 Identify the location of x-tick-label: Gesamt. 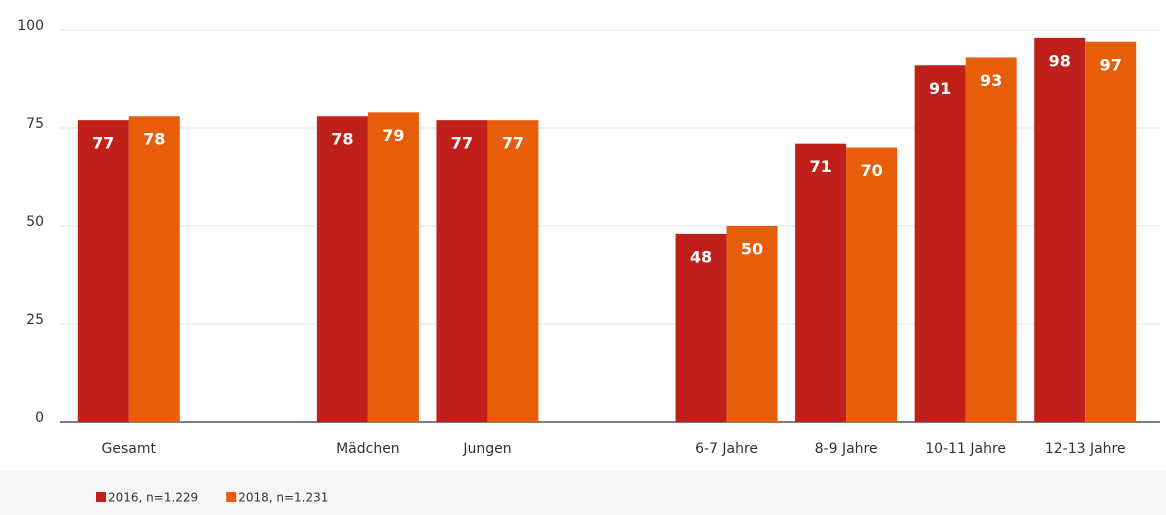
(129, 449).